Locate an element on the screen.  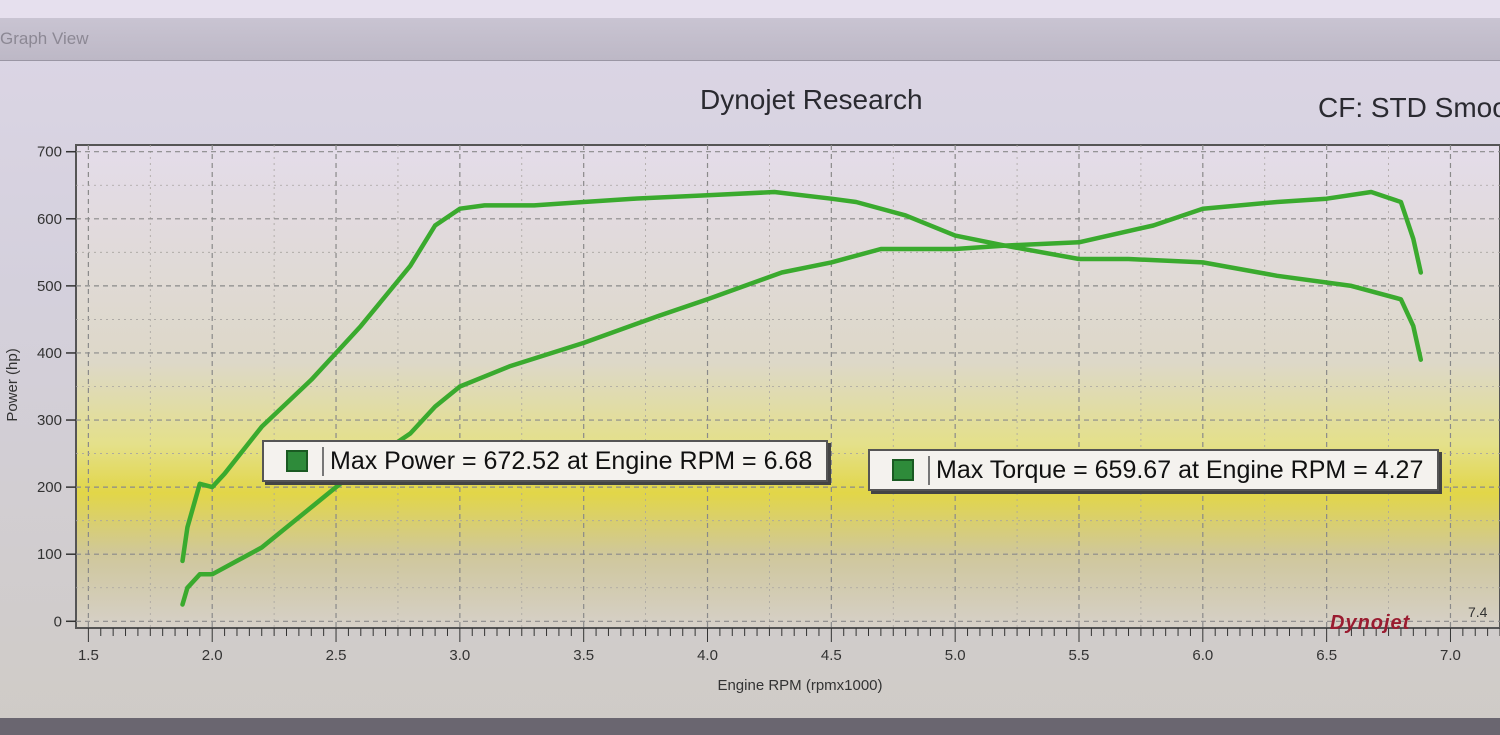
x-tick-label: 3.5 is located at coordinates (583, 655).